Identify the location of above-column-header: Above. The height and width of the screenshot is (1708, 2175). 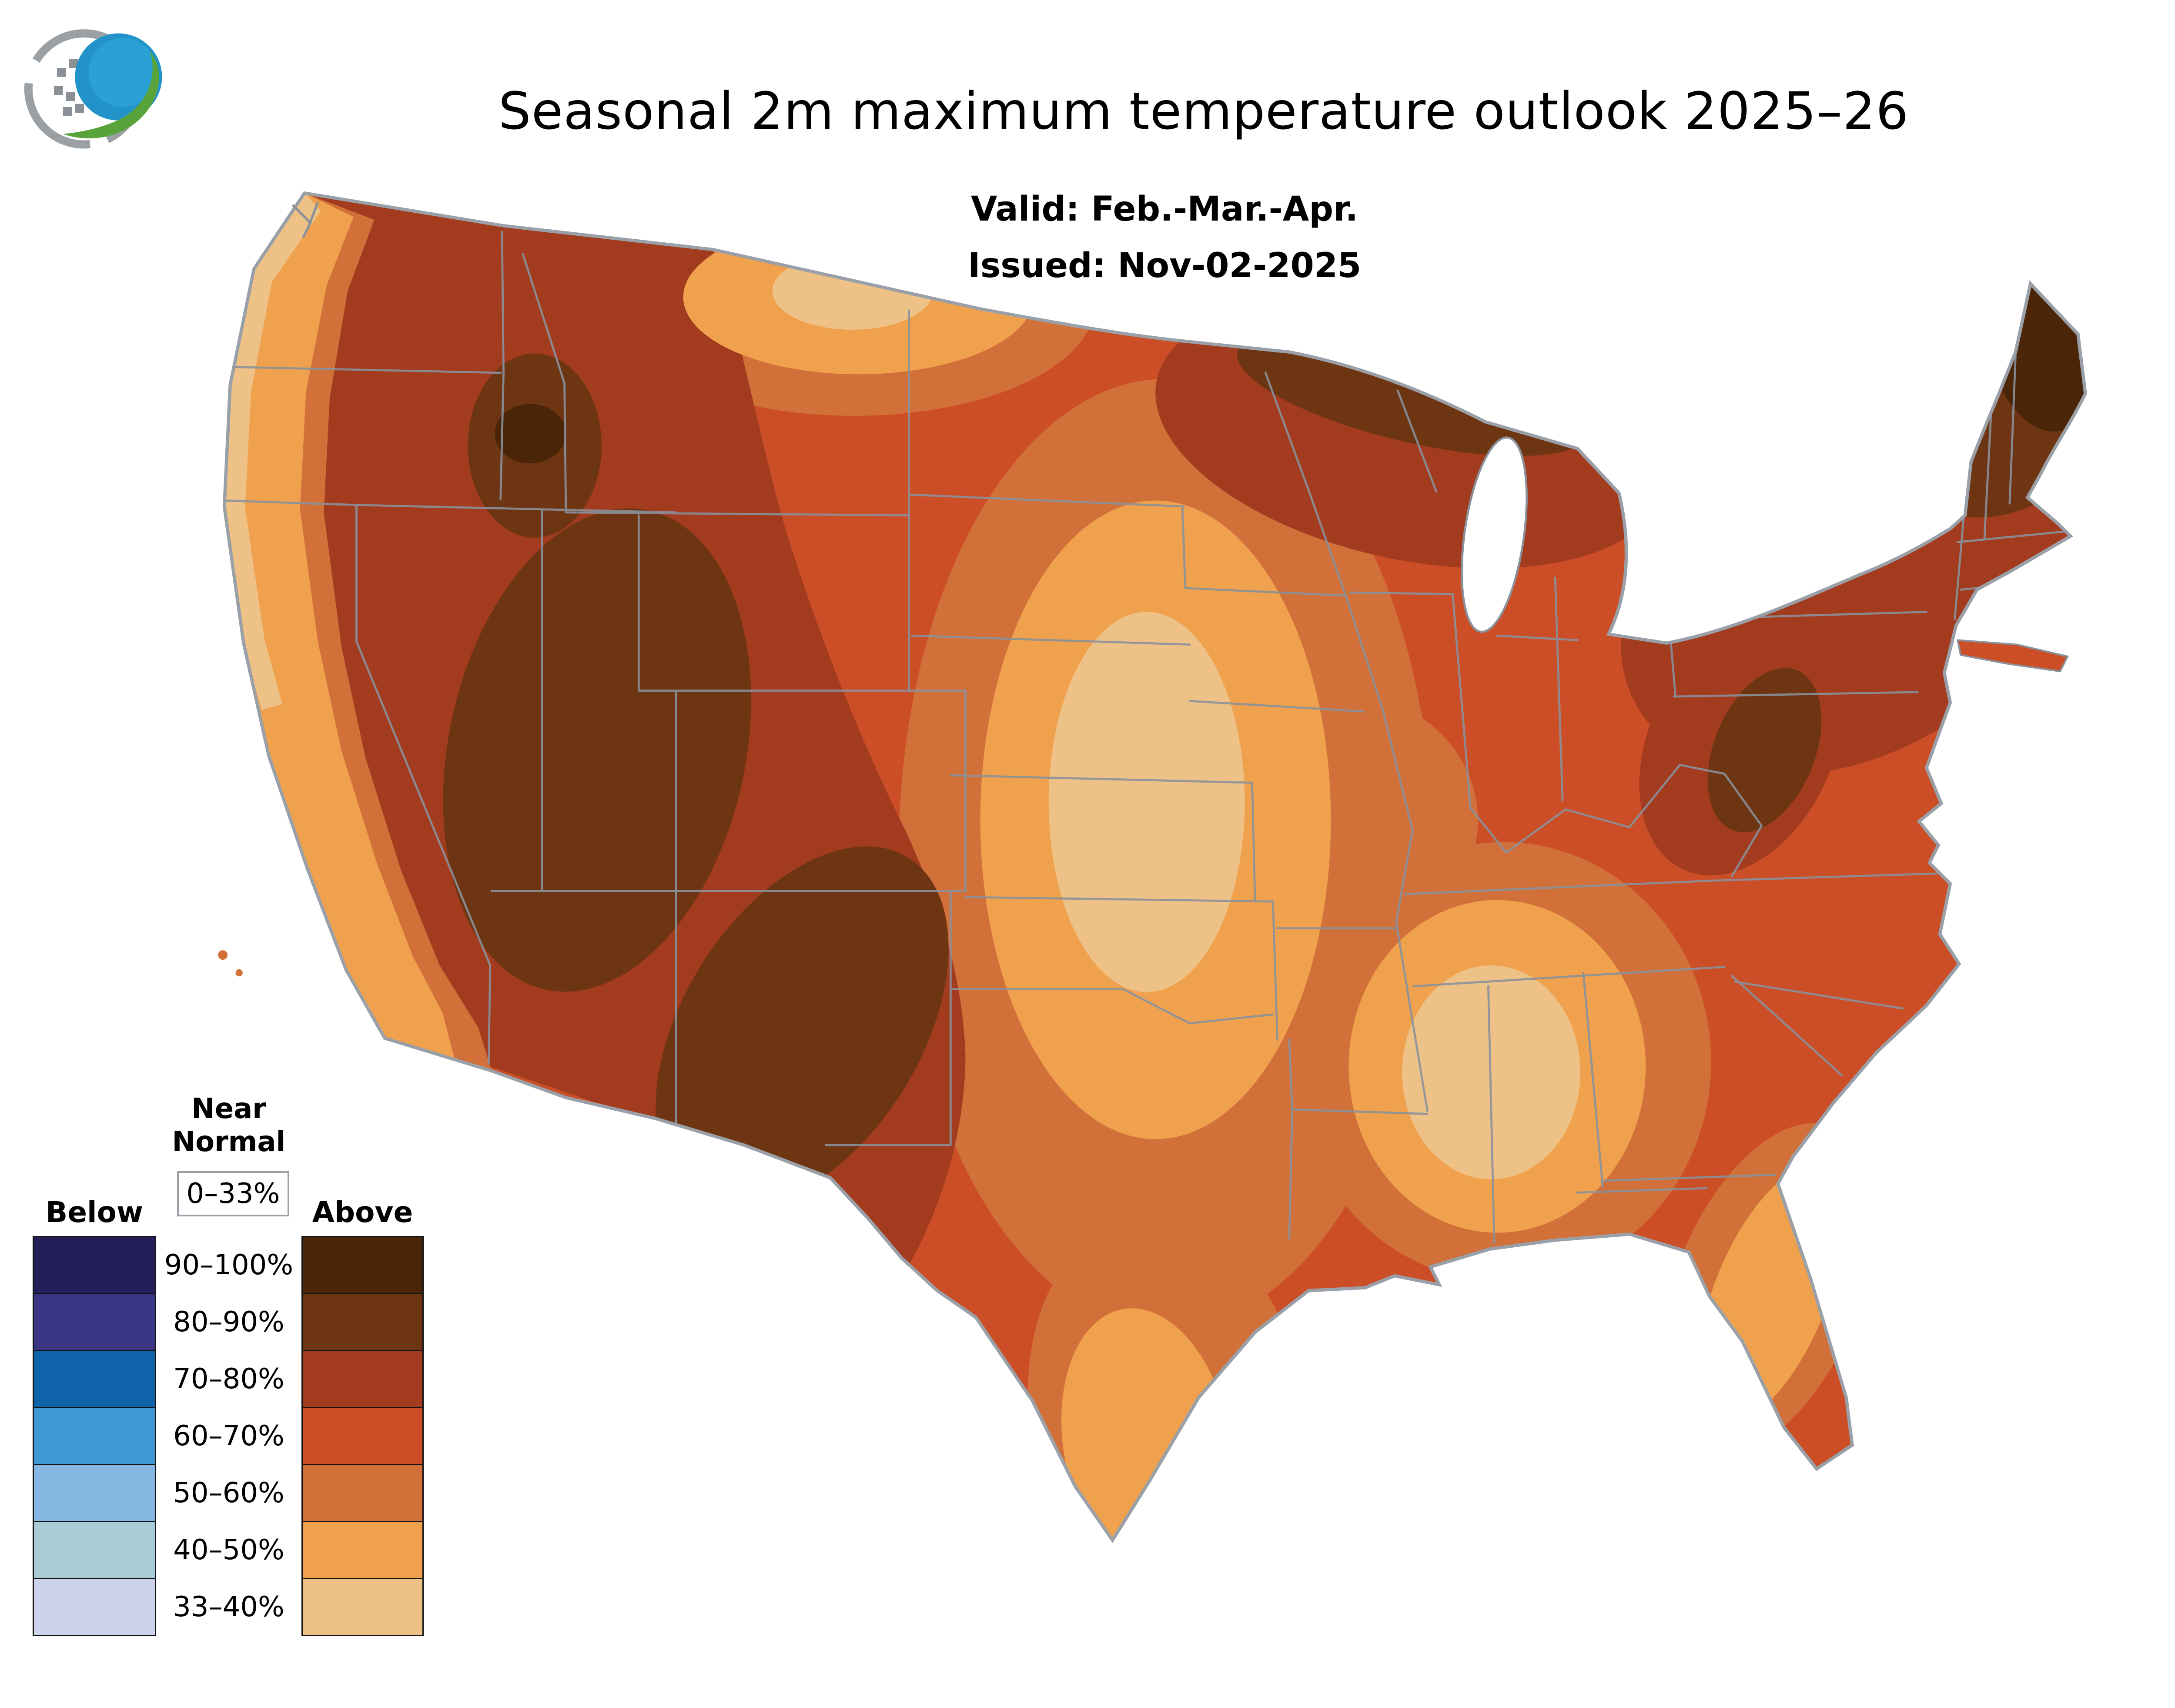
(362, 1213).